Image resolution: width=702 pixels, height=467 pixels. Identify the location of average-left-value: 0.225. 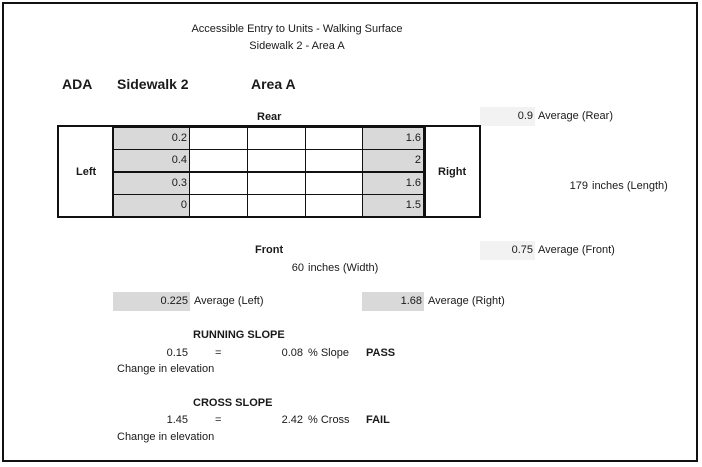
(151, 301).